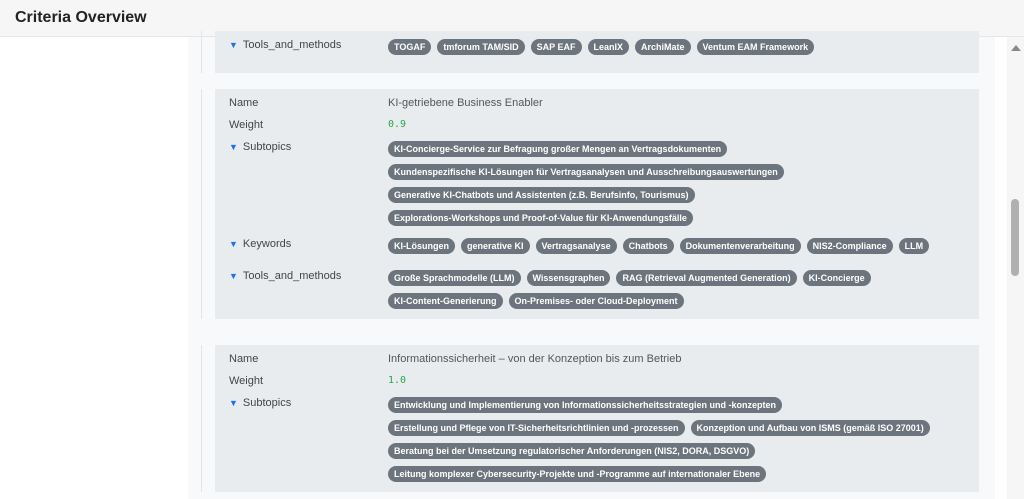  Describe the element at coordinates (1015, 237) in the screenshot. I see `scrollbar-thumb` at that location.